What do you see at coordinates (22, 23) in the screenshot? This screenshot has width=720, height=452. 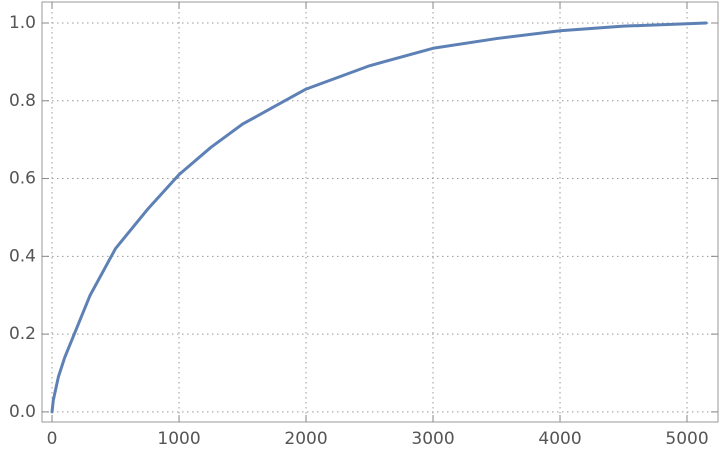 I see `y-tick-label: 1.0` at bounding box center [22, 23].